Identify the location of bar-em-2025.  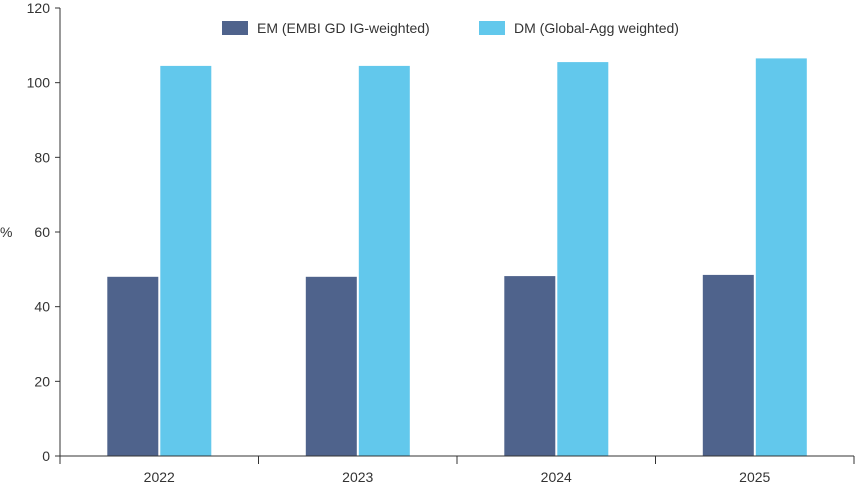
(728, 365).